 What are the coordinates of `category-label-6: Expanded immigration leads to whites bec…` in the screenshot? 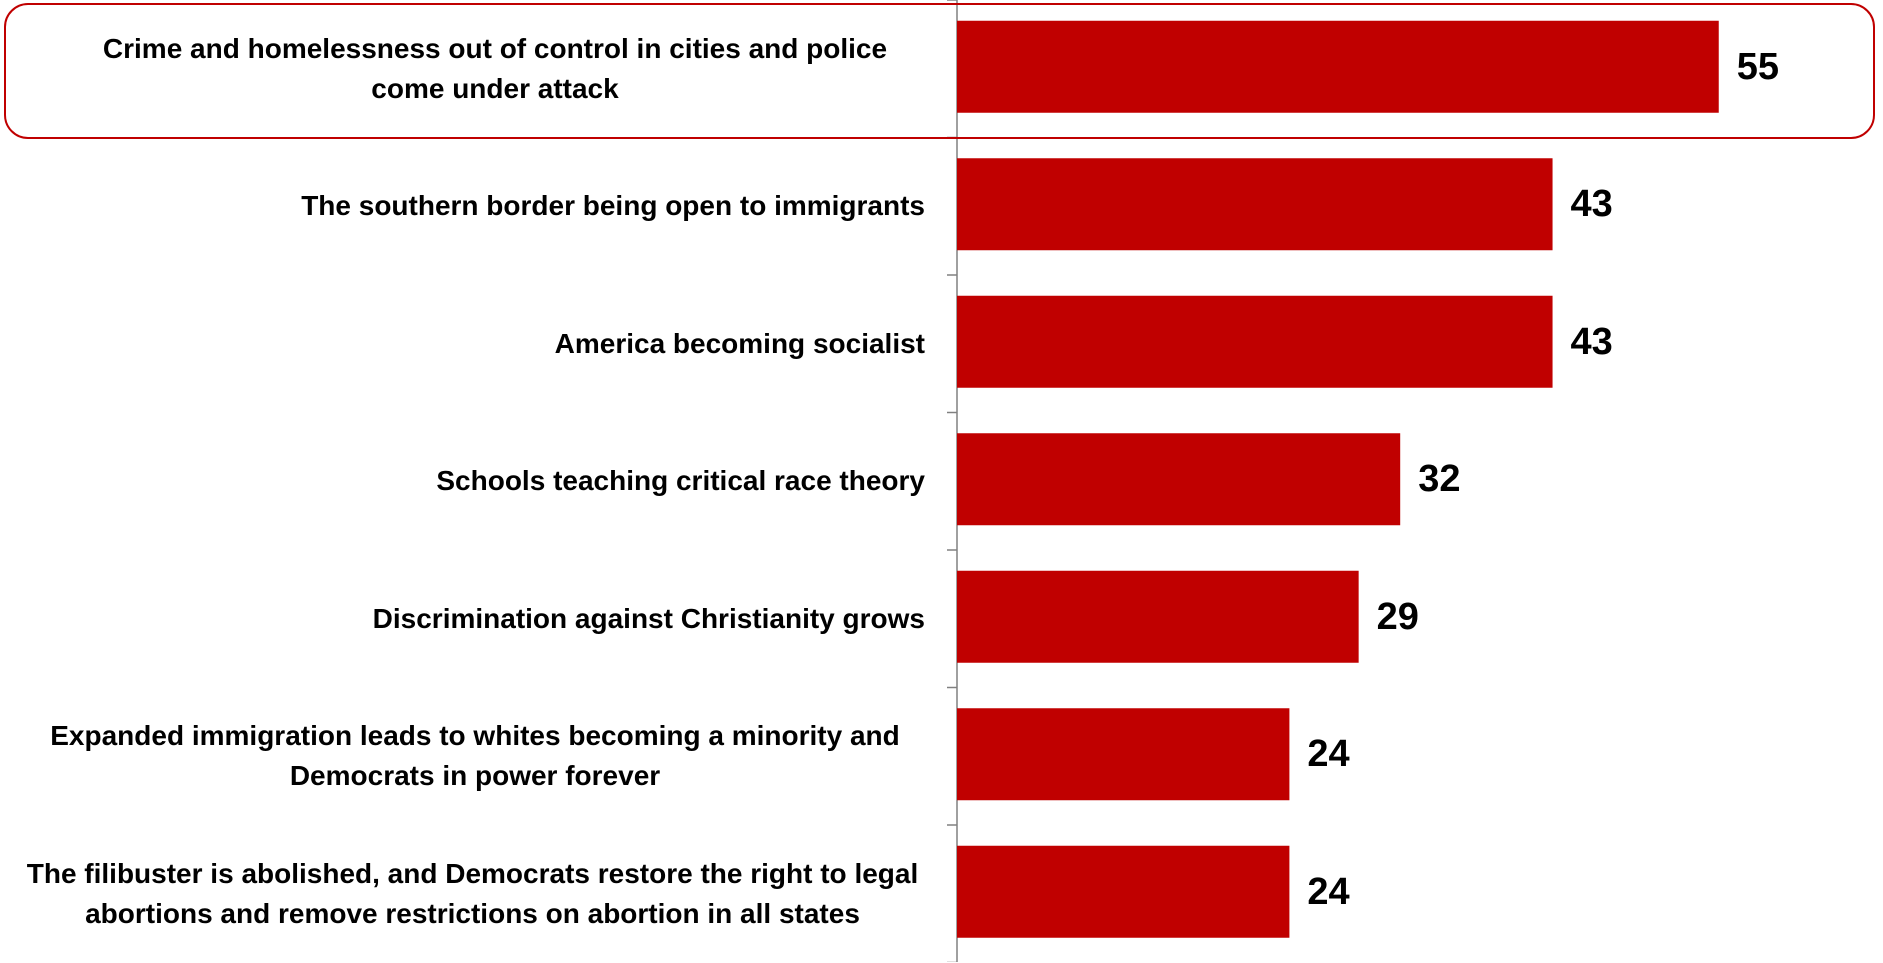 It's located at (472, 757).